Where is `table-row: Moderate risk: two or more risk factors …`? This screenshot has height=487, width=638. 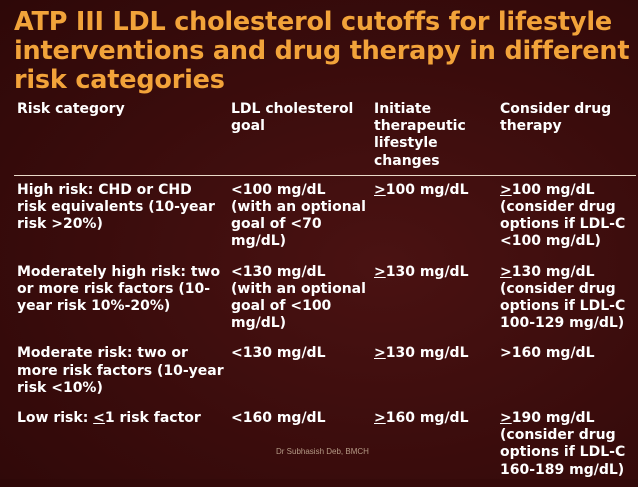
table-row: Moderate risk: two or more risk factors … is located at coordinates (325, 372).